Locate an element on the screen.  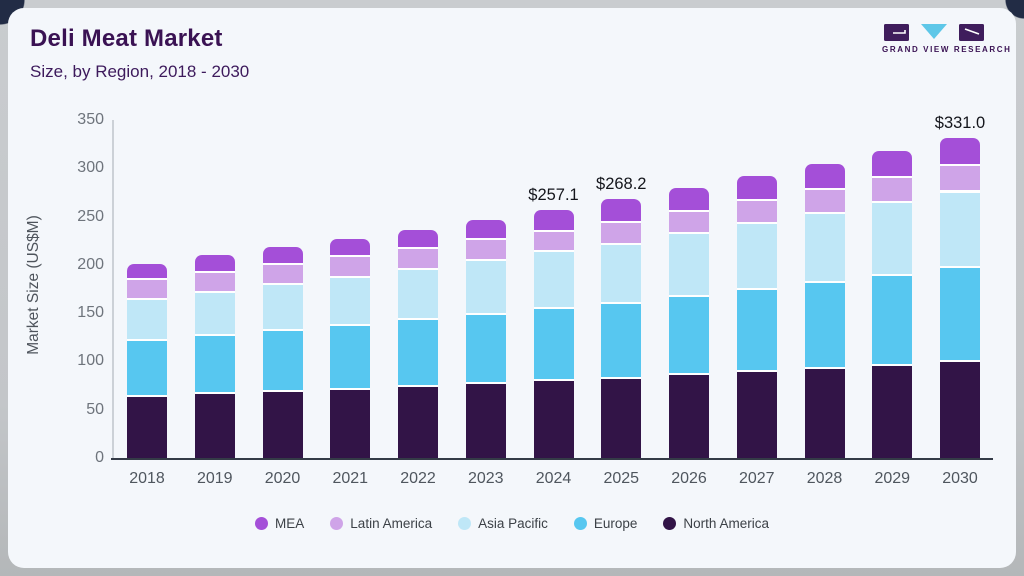
x-tick-label: 2025 is located at coordinates (621, 478).